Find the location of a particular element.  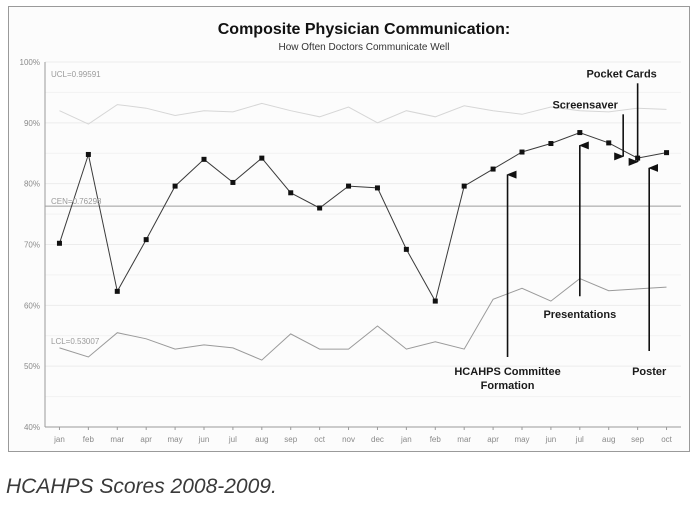

chart-subtitle: How Often Doctors Communicate Well is located at coordinates (364, 47).